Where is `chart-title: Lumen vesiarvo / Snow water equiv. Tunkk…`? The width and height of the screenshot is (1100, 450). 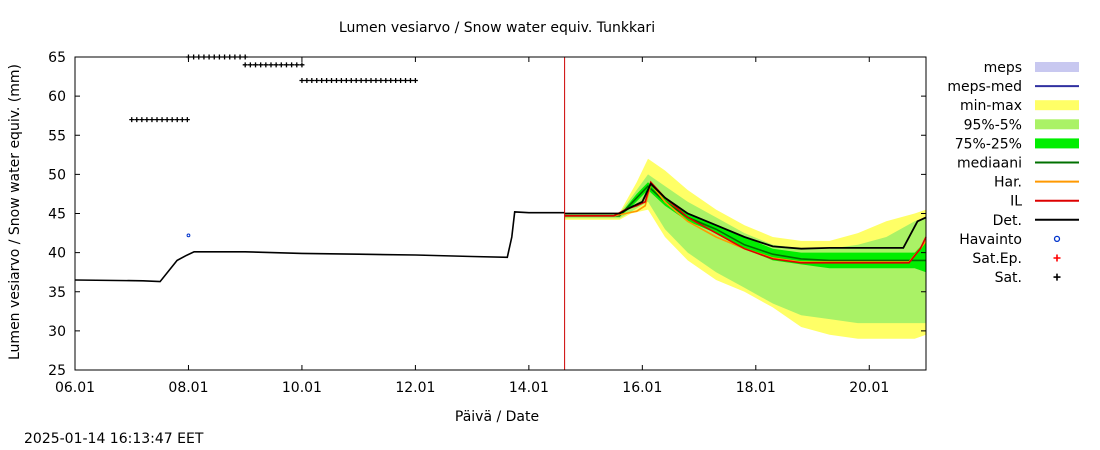 chart-title: Lumen vesiarvo / Snow water equiv. Tunkk… is located at coordinates (497, 28).